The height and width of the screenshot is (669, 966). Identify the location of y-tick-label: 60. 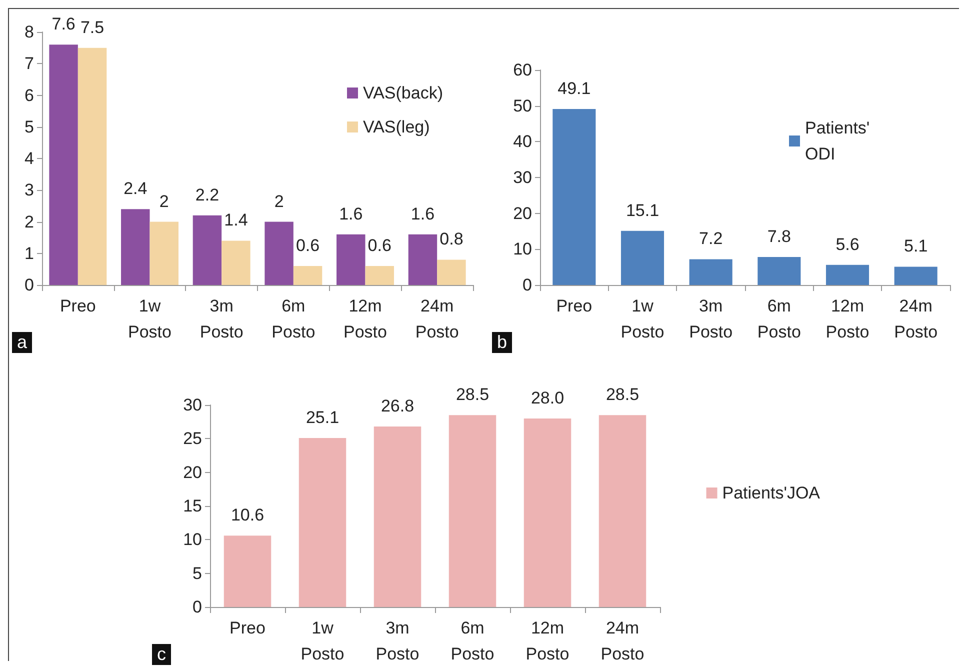
(522, 70).